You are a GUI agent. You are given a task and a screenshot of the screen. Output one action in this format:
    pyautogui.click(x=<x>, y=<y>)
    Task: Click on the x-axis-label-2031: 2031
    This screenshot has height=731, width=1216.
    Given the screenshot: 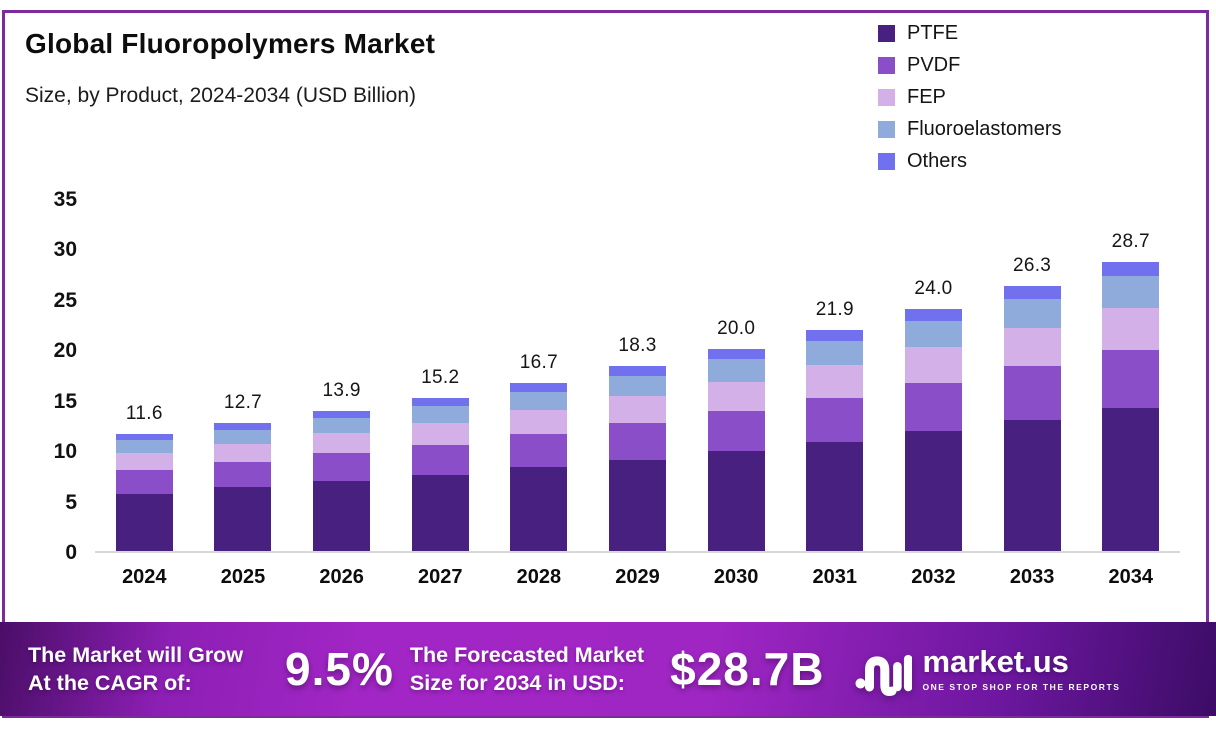 What is the action you would take?
    pyautogui.click(x=835, y=577)
    